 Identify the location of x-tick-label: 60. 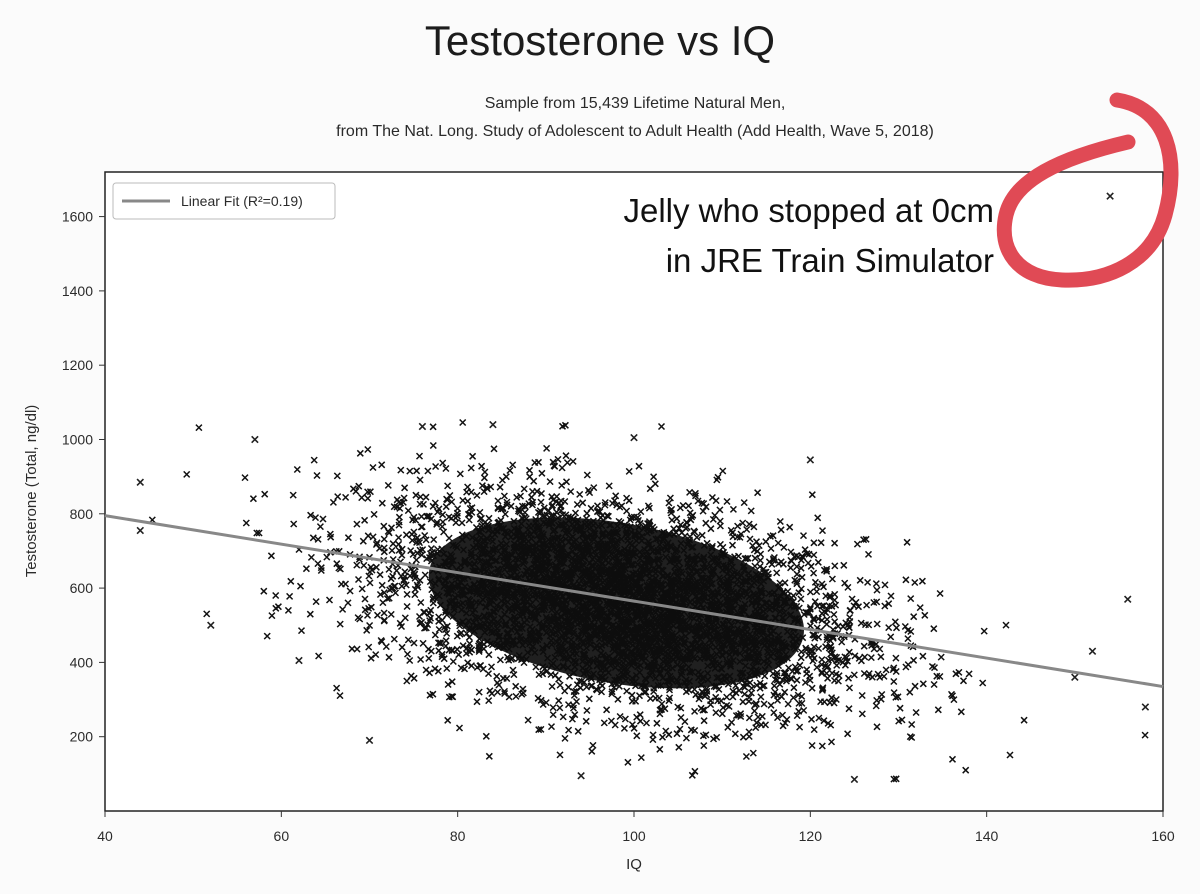
(282, 836).